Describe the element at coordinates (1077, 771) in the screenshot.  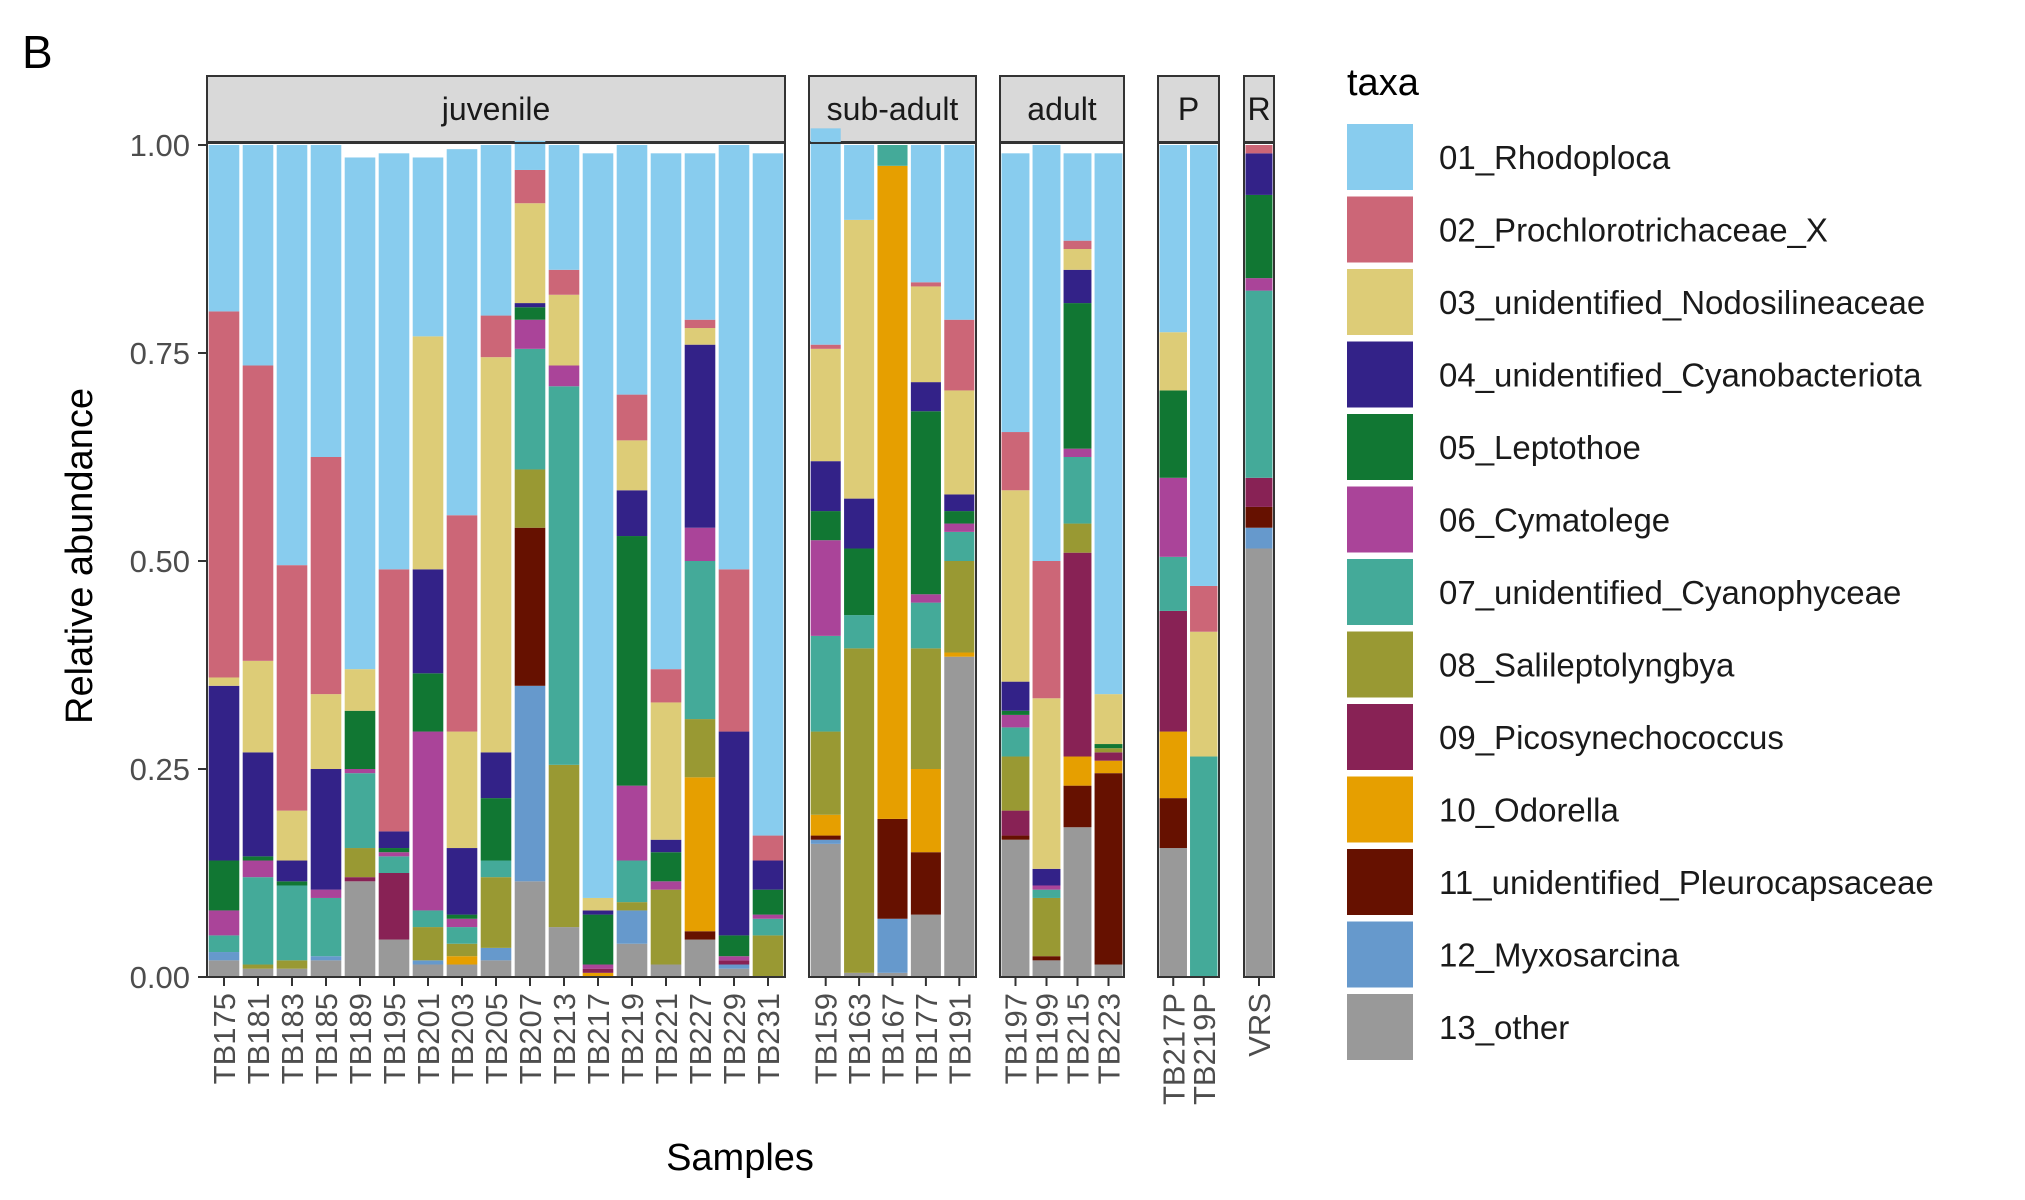
I see `bar-segment-TB215-10_Odorella` at that location.